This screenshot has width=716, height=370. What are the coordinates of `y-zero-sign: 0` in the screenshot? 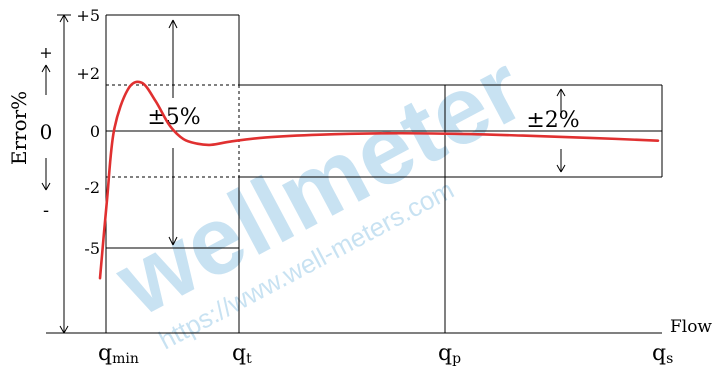 It's located at (46, 132).